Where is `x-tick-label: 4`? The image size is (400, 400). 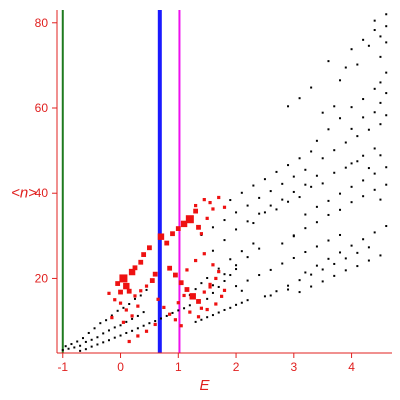
x-tick-label: 4 is located at coordinates (351, 367).